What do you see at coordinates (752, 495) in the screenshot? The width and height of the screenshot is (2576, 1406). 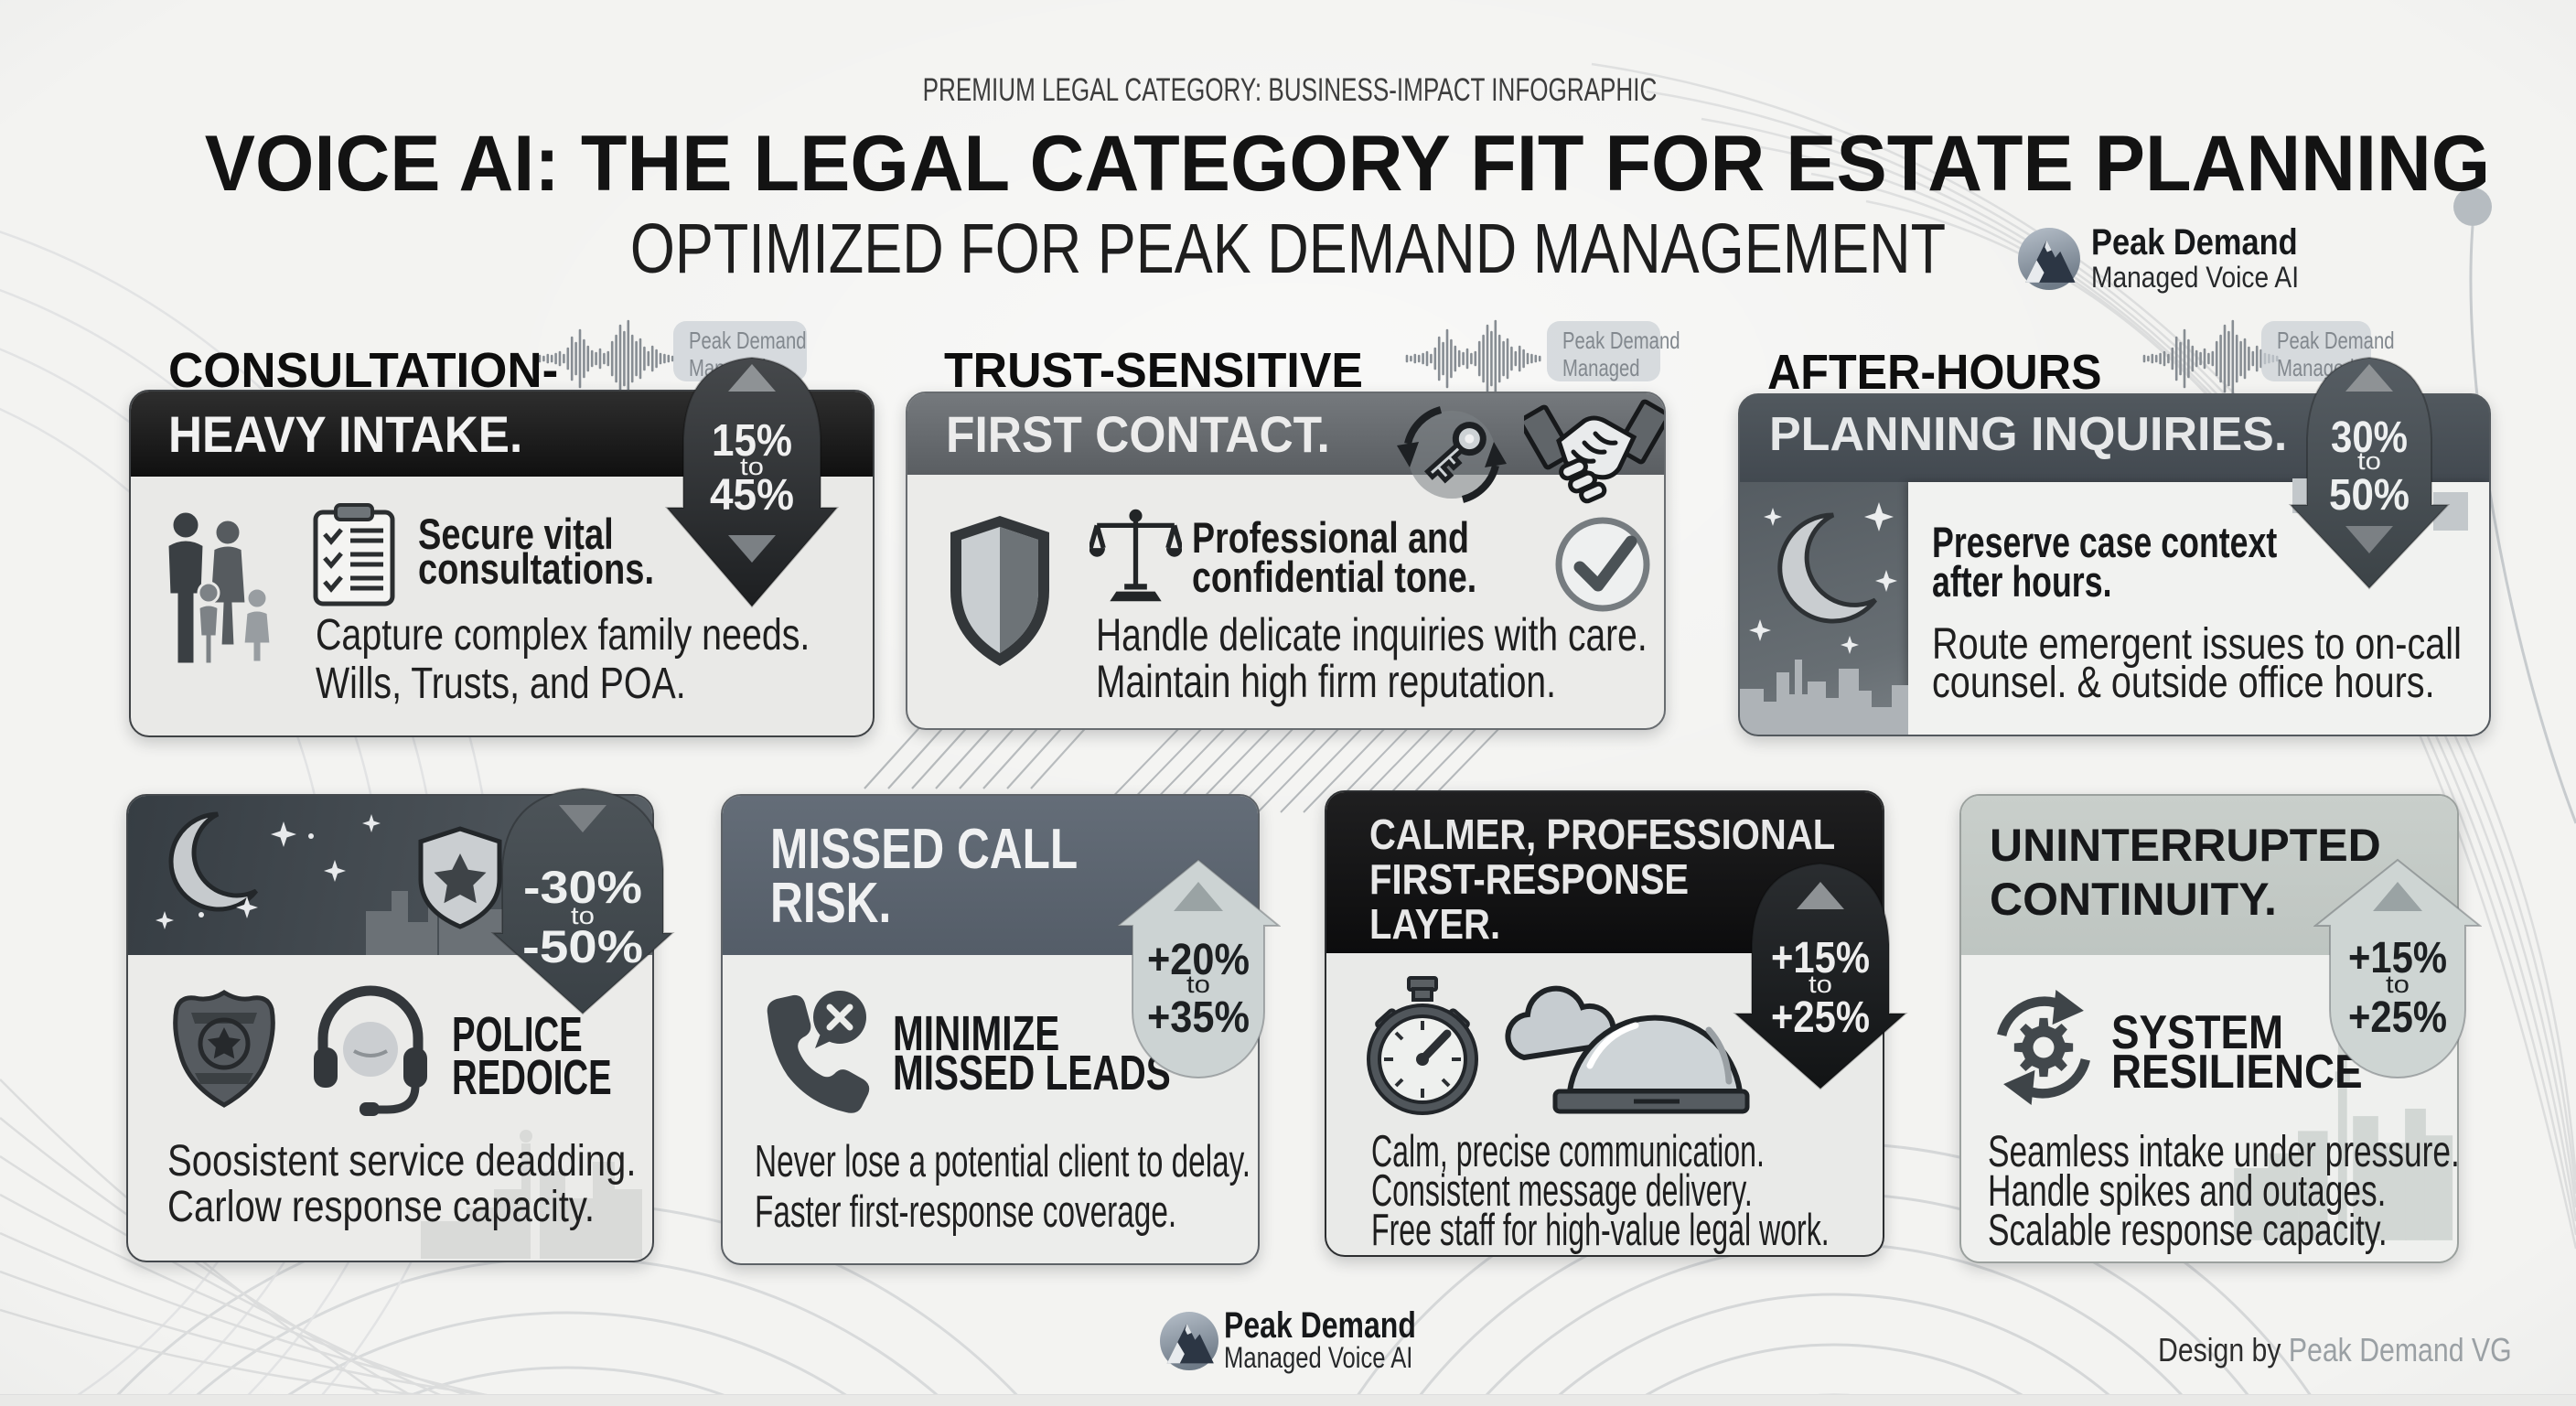 I see `svg-text: 45%` at bounding box center [752, 495].